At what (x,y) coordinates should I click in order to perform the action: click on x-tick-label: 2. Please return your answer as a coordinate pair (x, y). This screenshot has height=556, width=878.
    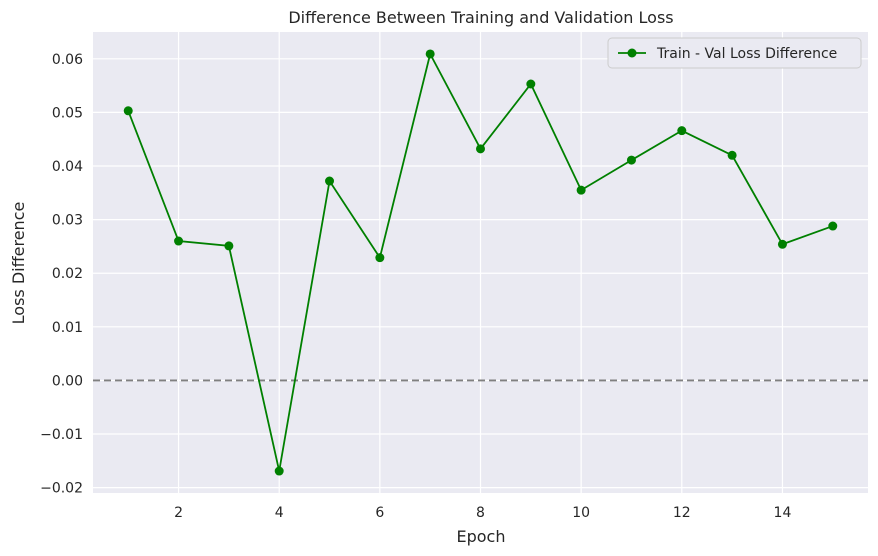
    Looking at the image, I should click on (178, 513).